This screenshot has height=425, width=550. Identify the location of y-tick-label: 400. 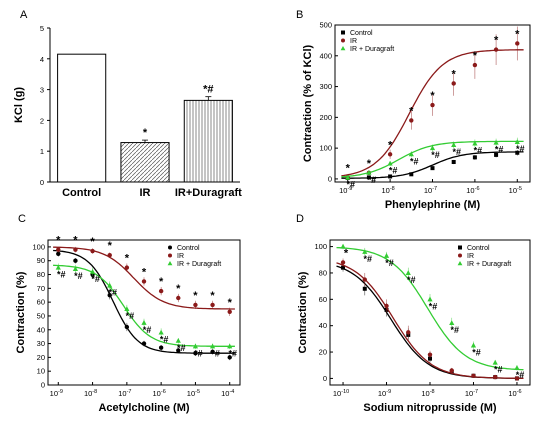
(325, 55).